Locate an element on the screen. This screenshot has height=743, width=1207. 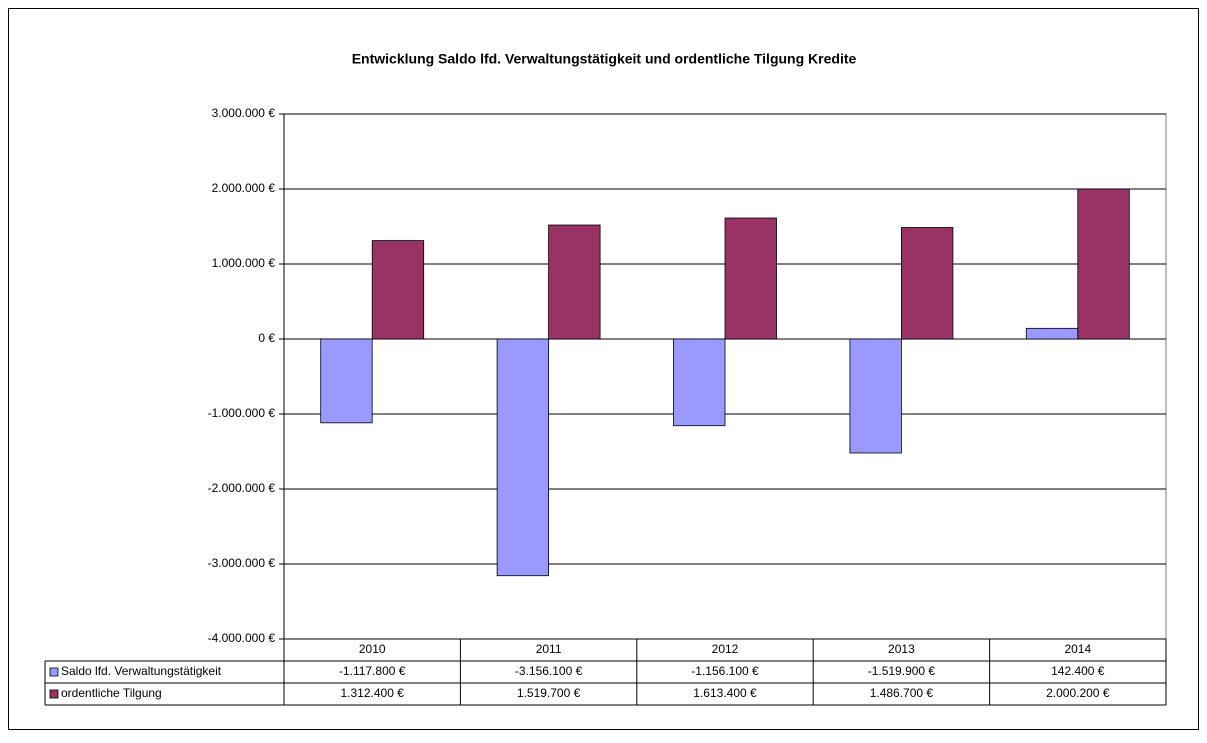
y-tick-label: -4.000.000 € is located at coordinates (242, 638).